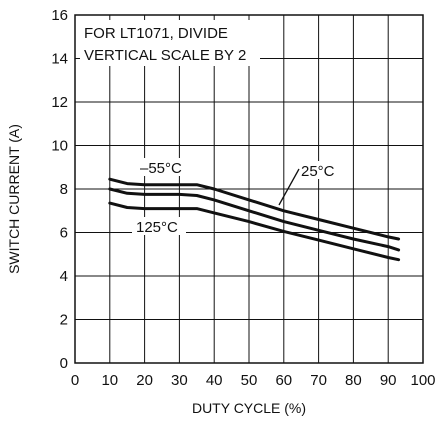 Image resolution: width=441 pixels, height=425 pixels. I want to click on y-tick-label: 10, so click(59, 146).